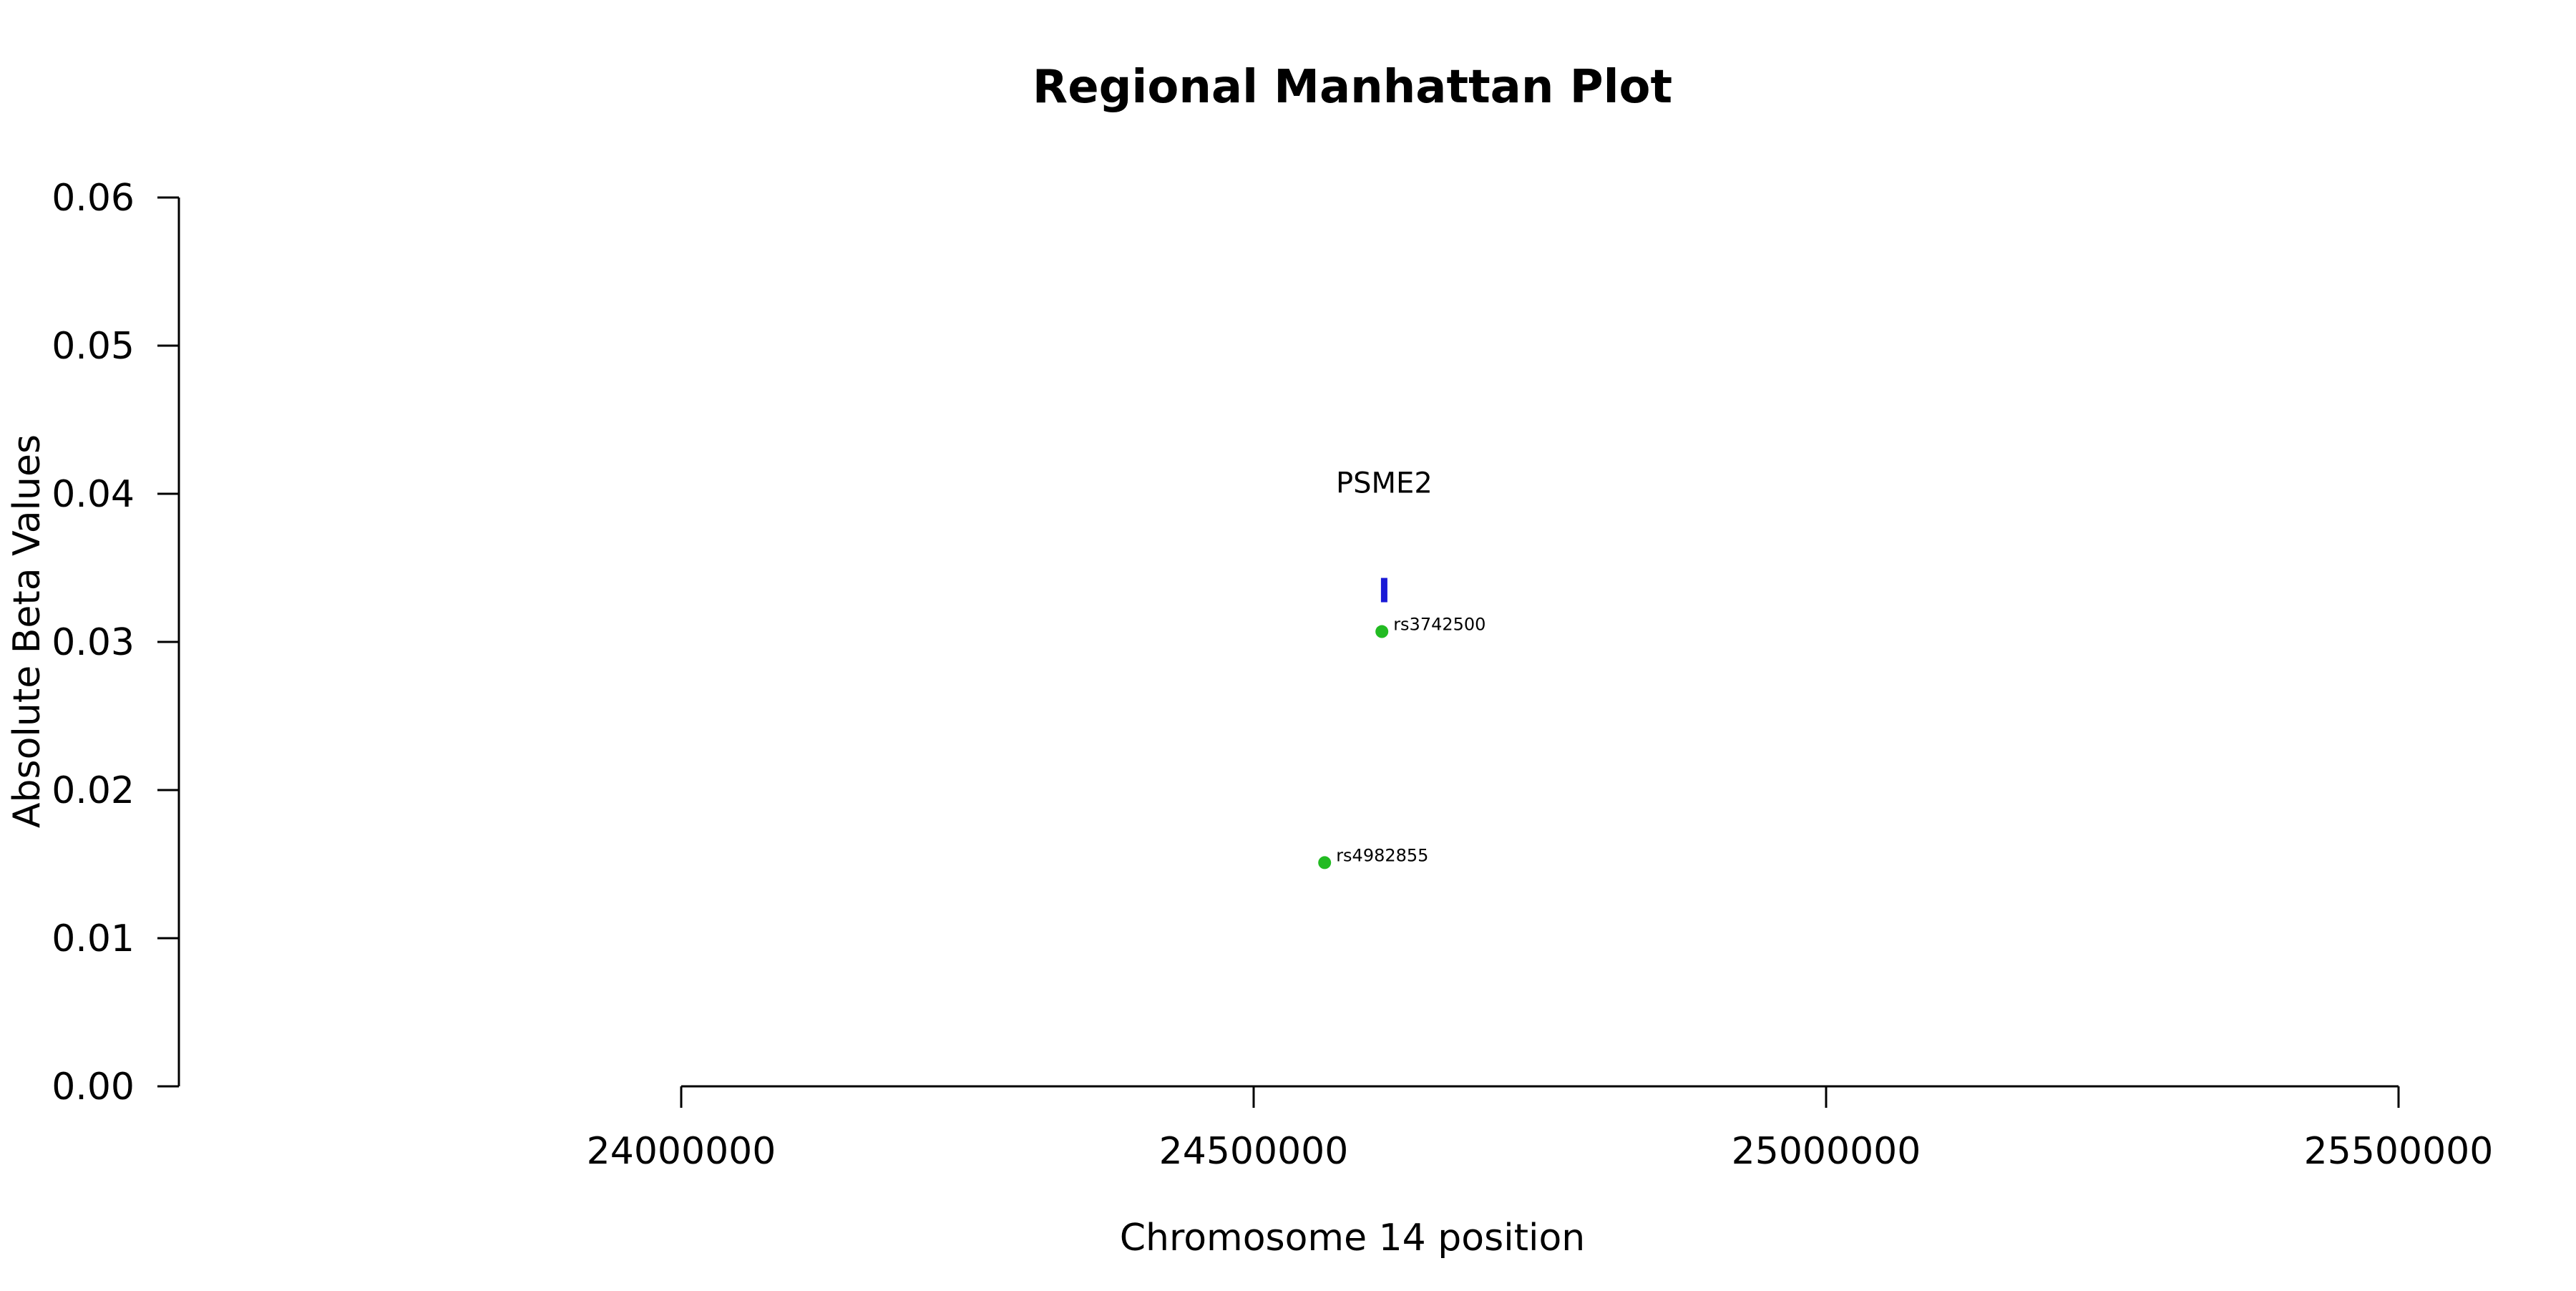  Describe the element at coordinates (1384, 483) in the screenshot. I see `gene-label: PSME2` at that location.